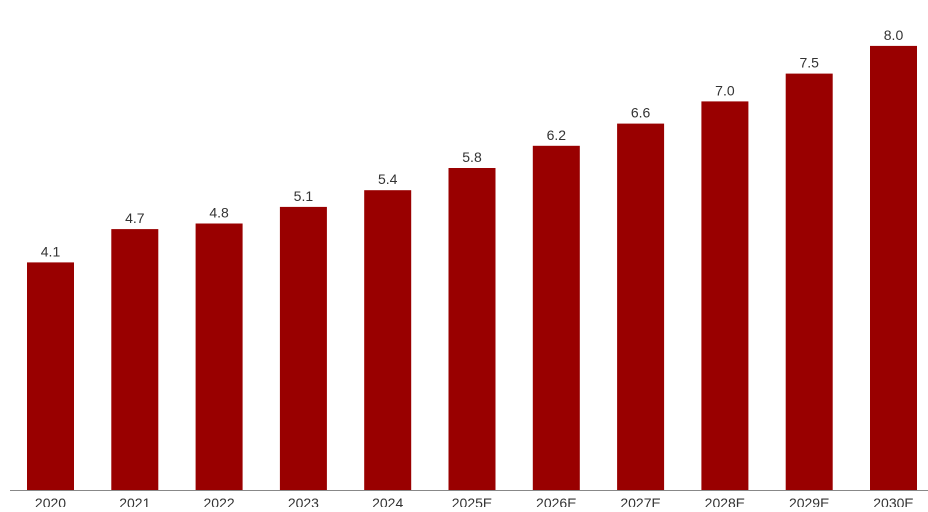 This screenshot has width=928, height=512. I want to click on bar-2027E, so click(641, 306).